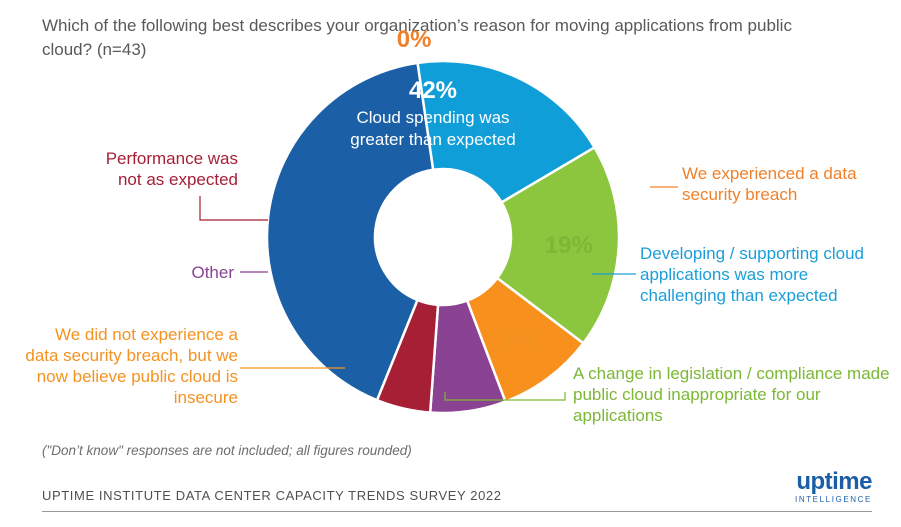 This screenshot has width=901, height=527. Describe the element at coordinates (171, 169) in the screenshot. I see `legend-label-performance: Performance was not as expected` at that location.